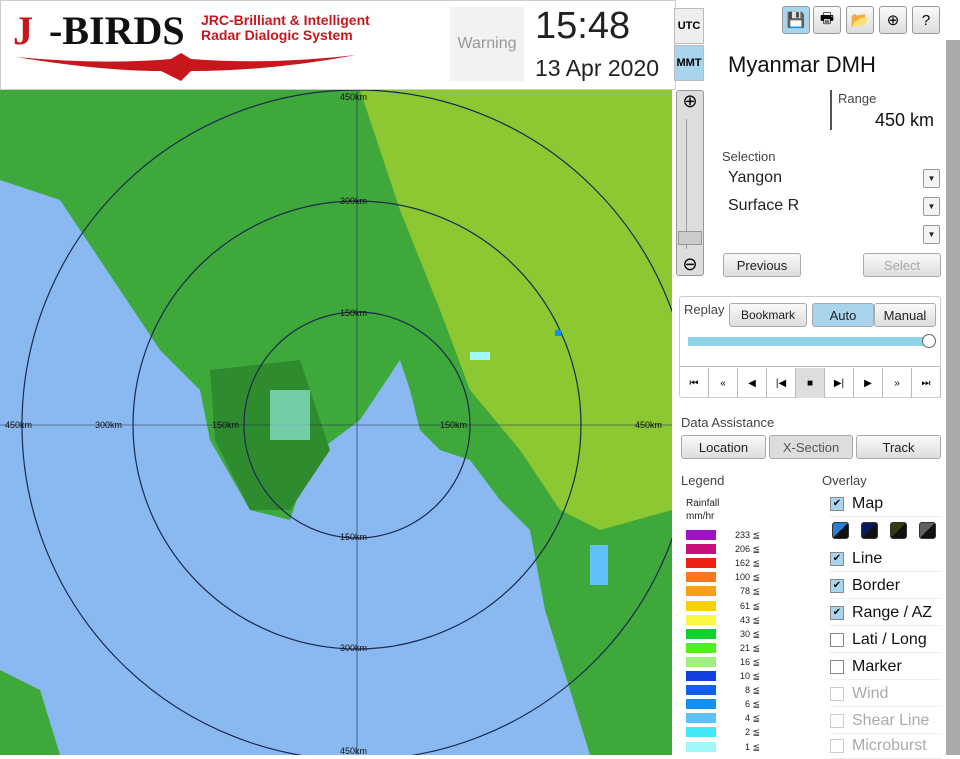 The height and width of the screenshot is (759, 960). What do you see at coordinates (810, 383) in the screenshot?
I see `stop-icon: ■` at bounding box center [810, 383].